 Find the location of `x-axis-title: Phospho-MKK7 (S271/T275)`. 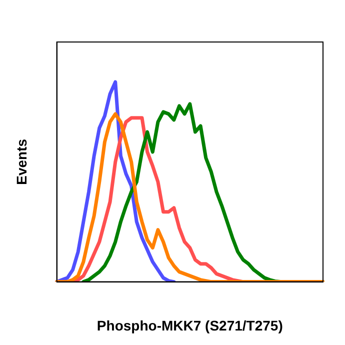

x-axis-title: Phospho-MKK7 (S271/T275) is located at coordinates (189, 325).